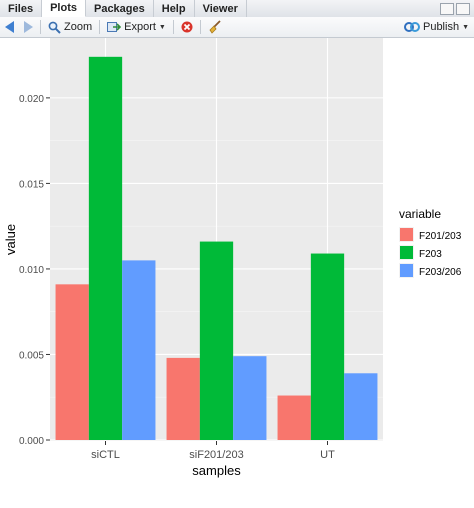  Describe the element at coordinates (411, 27) in the screenshot. I see `publish-icon` at that location.